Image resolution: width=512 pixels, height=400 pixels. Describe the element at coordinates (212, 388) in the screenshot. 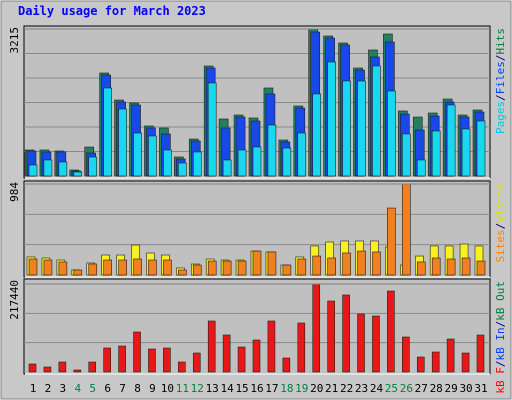

I see `x-tick-label: 13` at that location.